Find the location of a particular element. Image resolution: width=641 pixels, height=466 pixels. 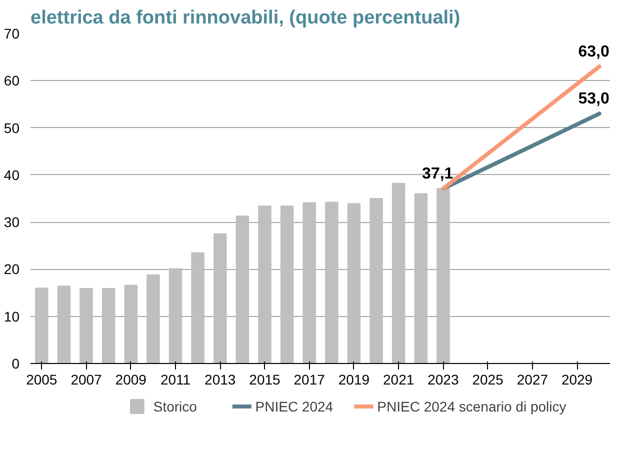

x-tick-label: 2011 is located at coordinates (175, 380).